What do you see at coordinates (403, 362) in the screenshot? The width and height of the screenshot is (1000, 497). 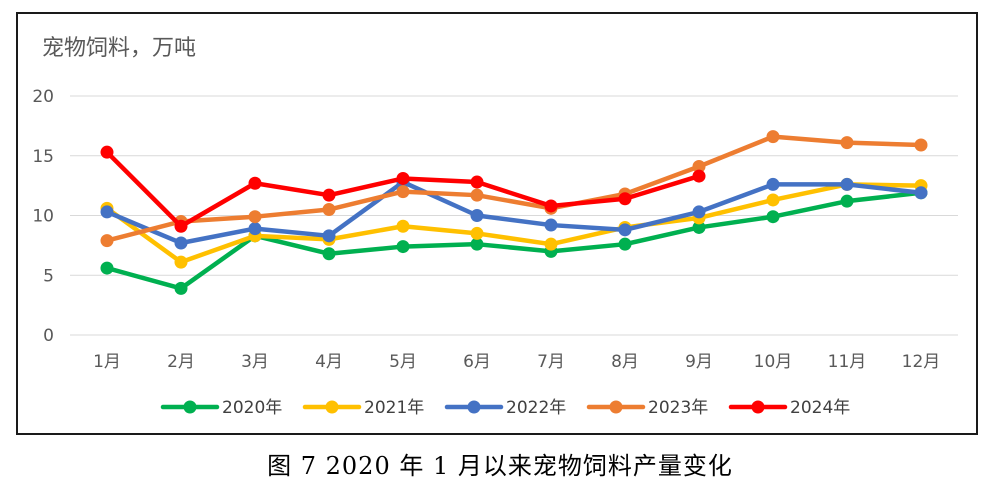 I see `x-tick-label: 5月` at bounding box center [403, 362].